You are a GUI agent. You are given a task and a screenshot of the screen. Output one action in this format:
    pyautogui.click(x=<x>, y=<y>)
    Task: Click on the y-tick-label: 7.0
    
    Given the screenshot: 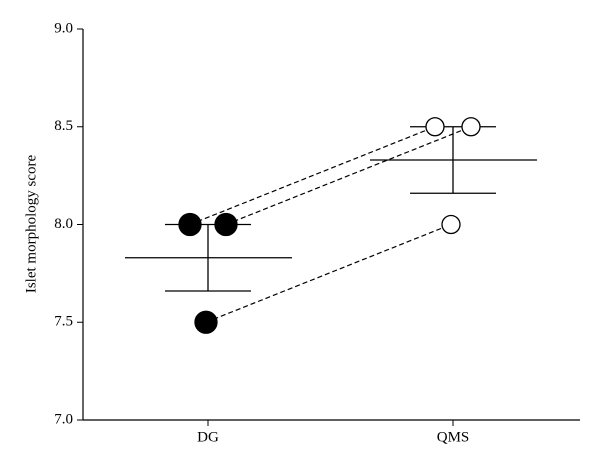 What is the action you would take?
    pyautogui.click(x=63, y=419)
    